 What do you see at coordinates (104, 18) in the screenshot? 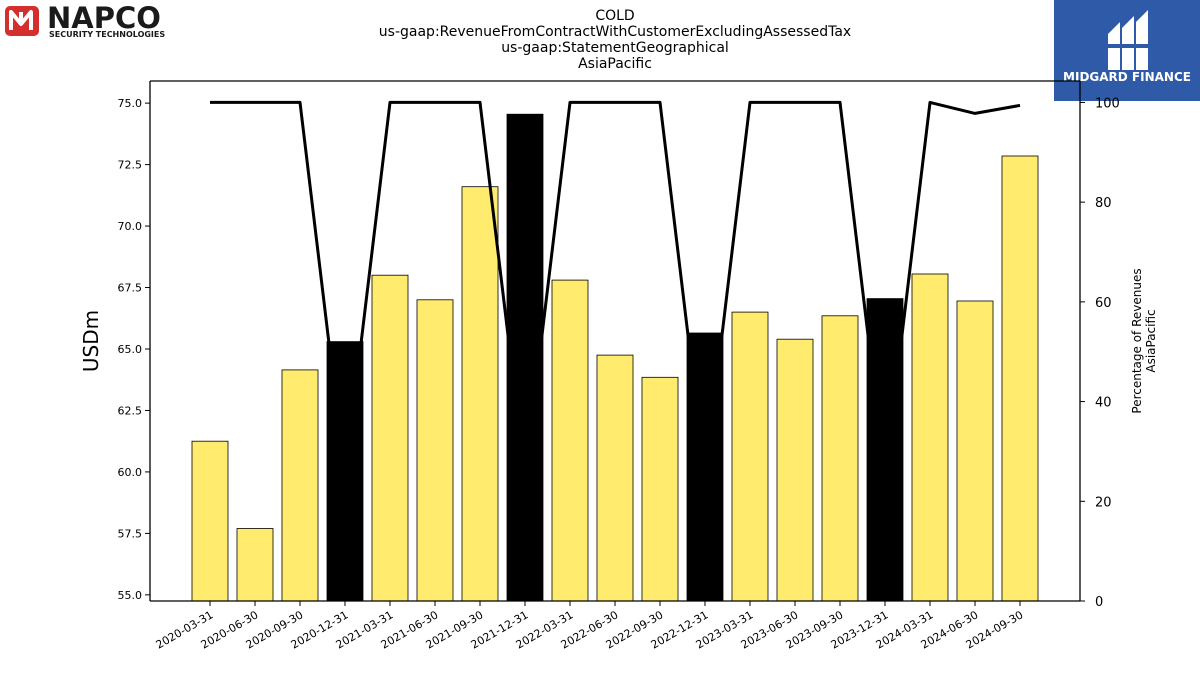
I see `napco-logo-name: NAPCO` at bounding box center [104, 18].